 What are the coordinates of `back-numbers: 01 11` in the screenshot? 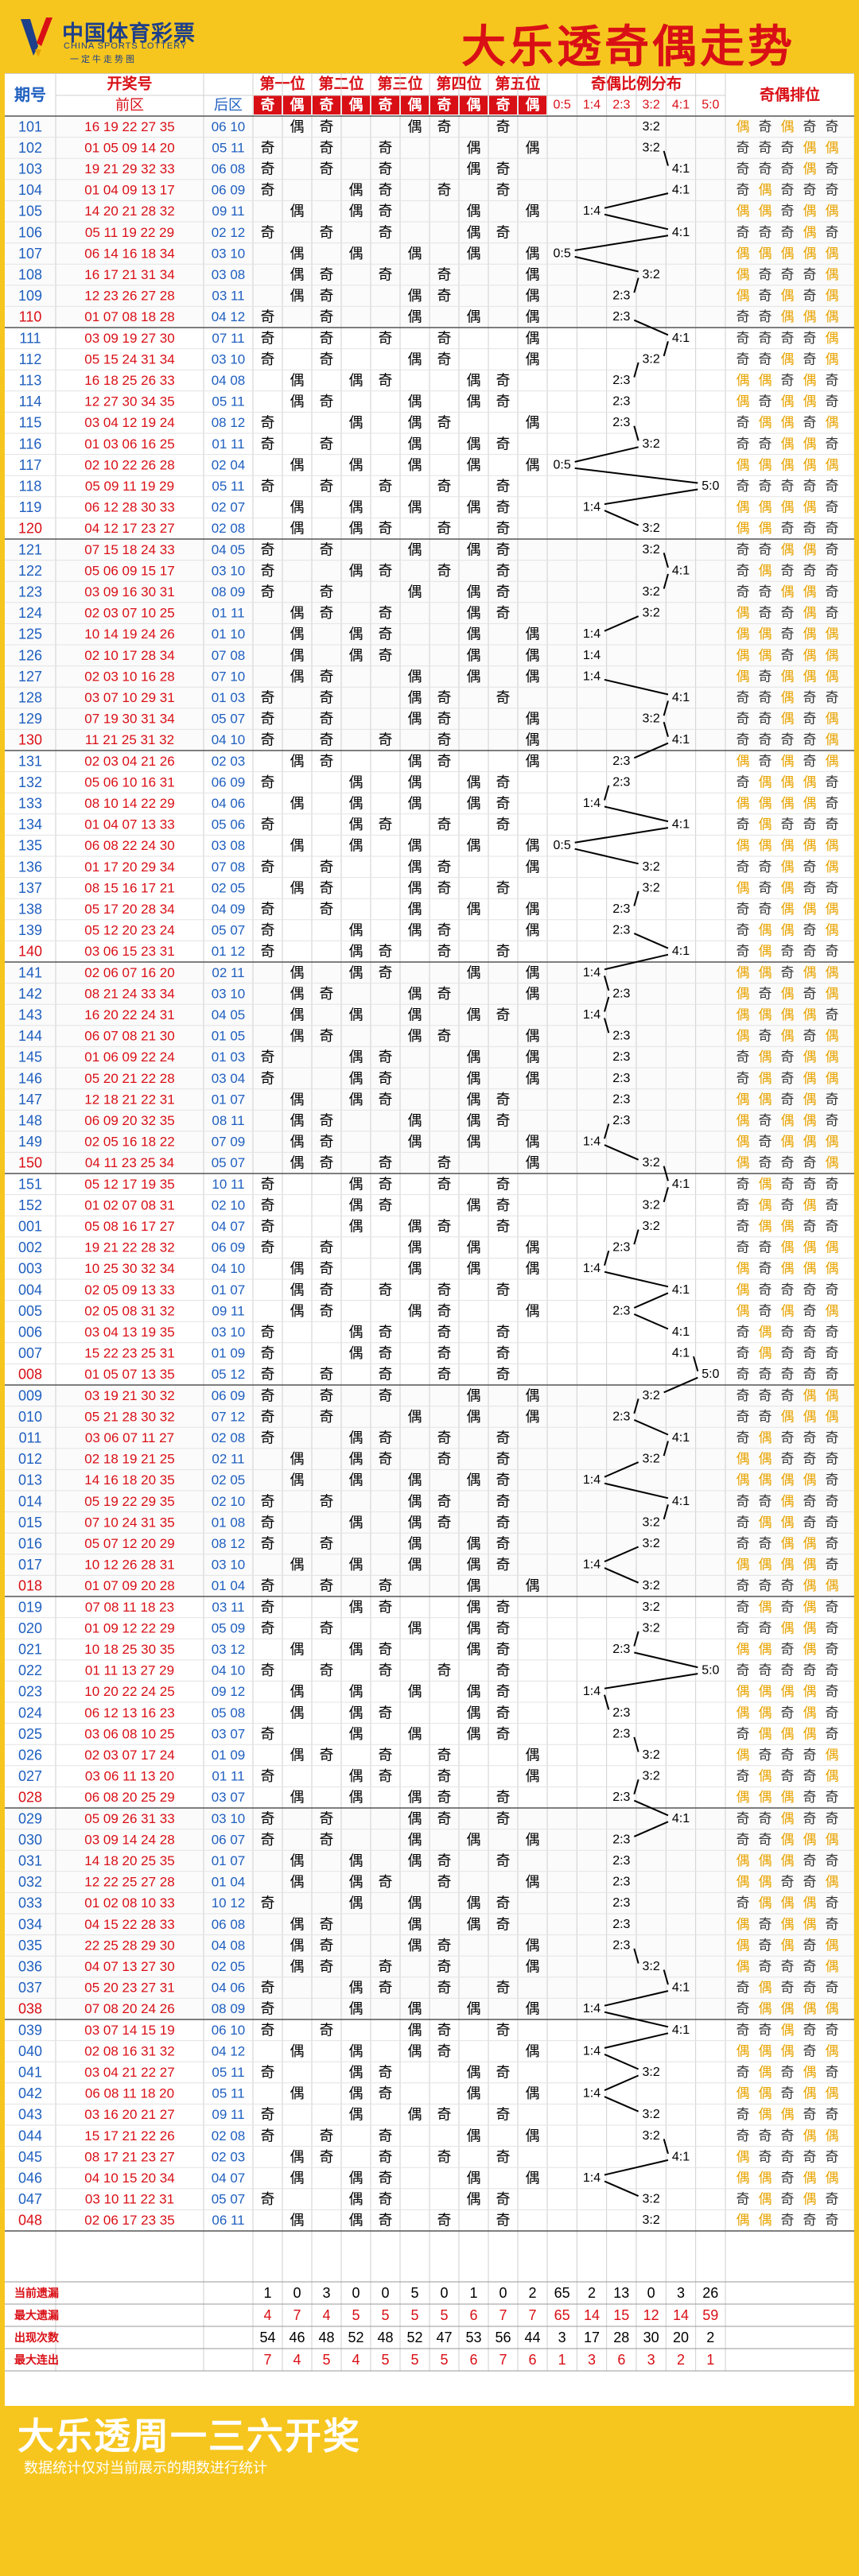 It's located at (228, 613).